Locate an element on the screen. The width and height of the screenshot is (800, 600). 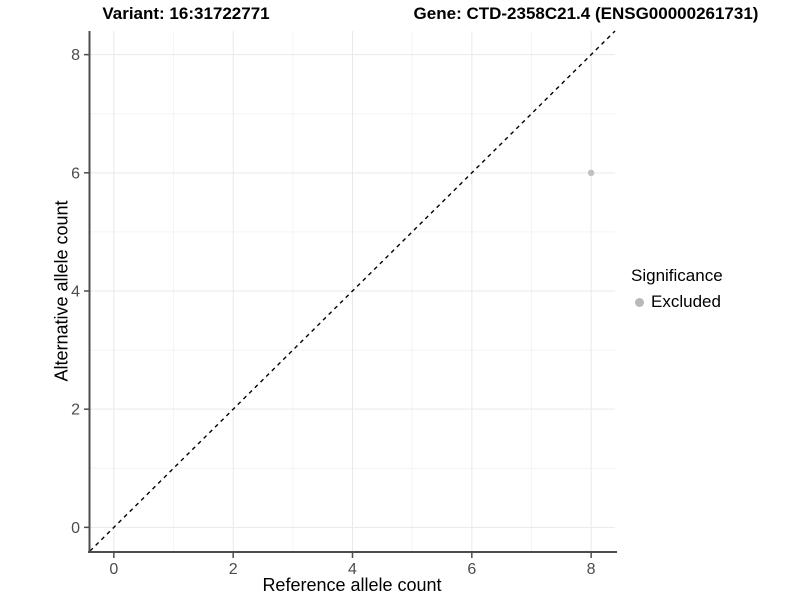
legend-title: Significance is located at coordinates (677, 275).